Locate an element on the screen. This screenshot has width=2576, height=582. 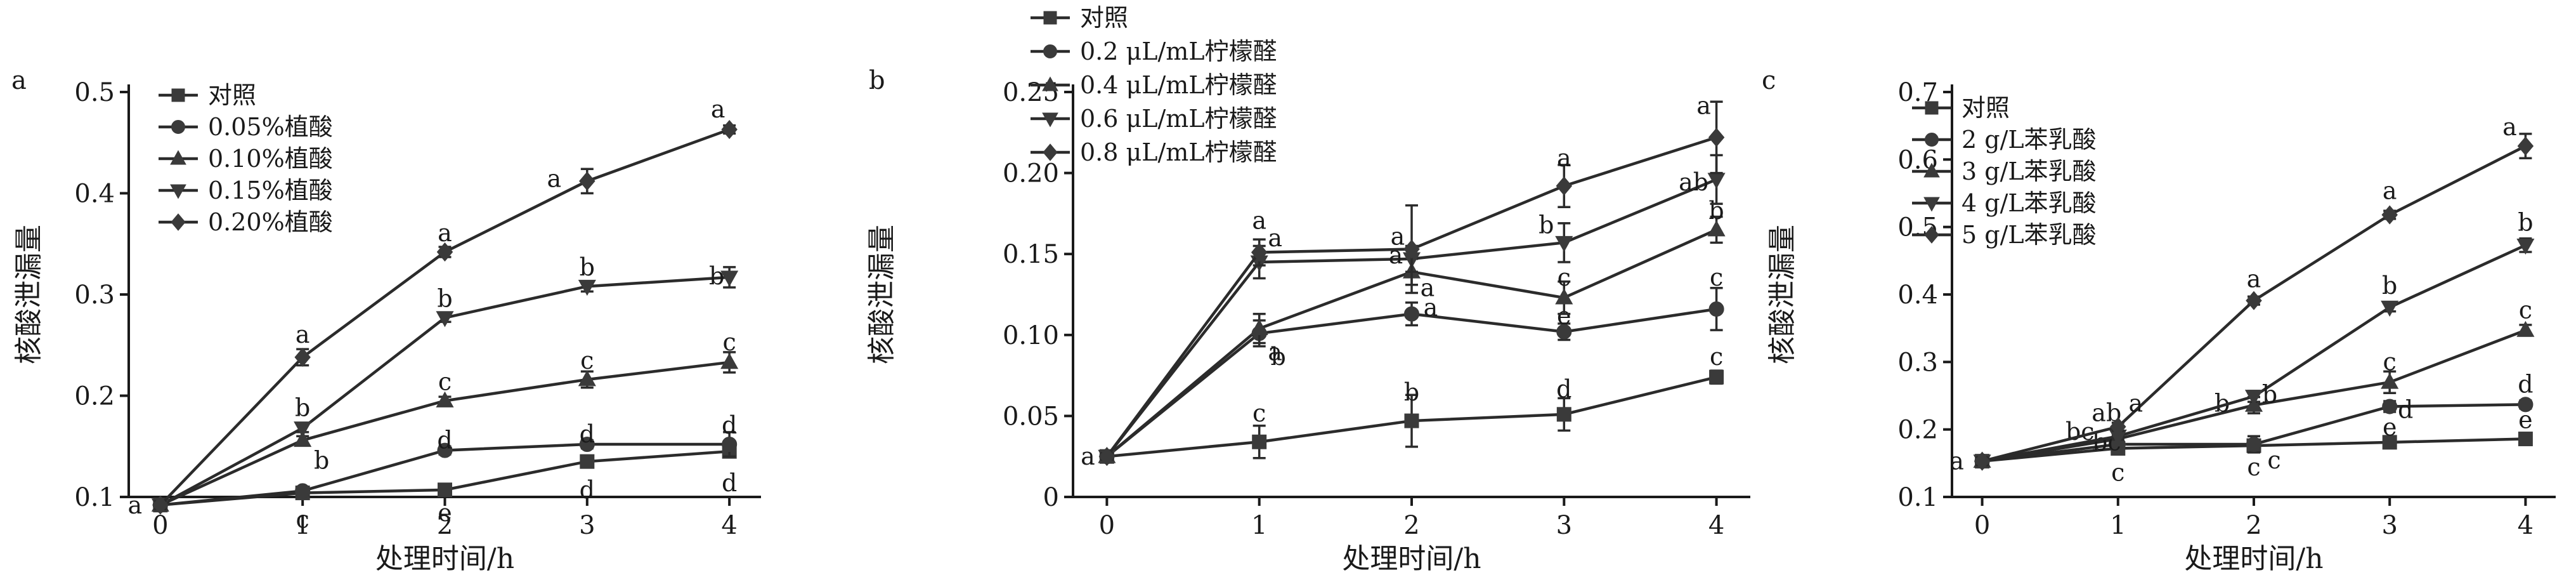
y-tick-label: 0.2 is located at coordinates (95, 396).